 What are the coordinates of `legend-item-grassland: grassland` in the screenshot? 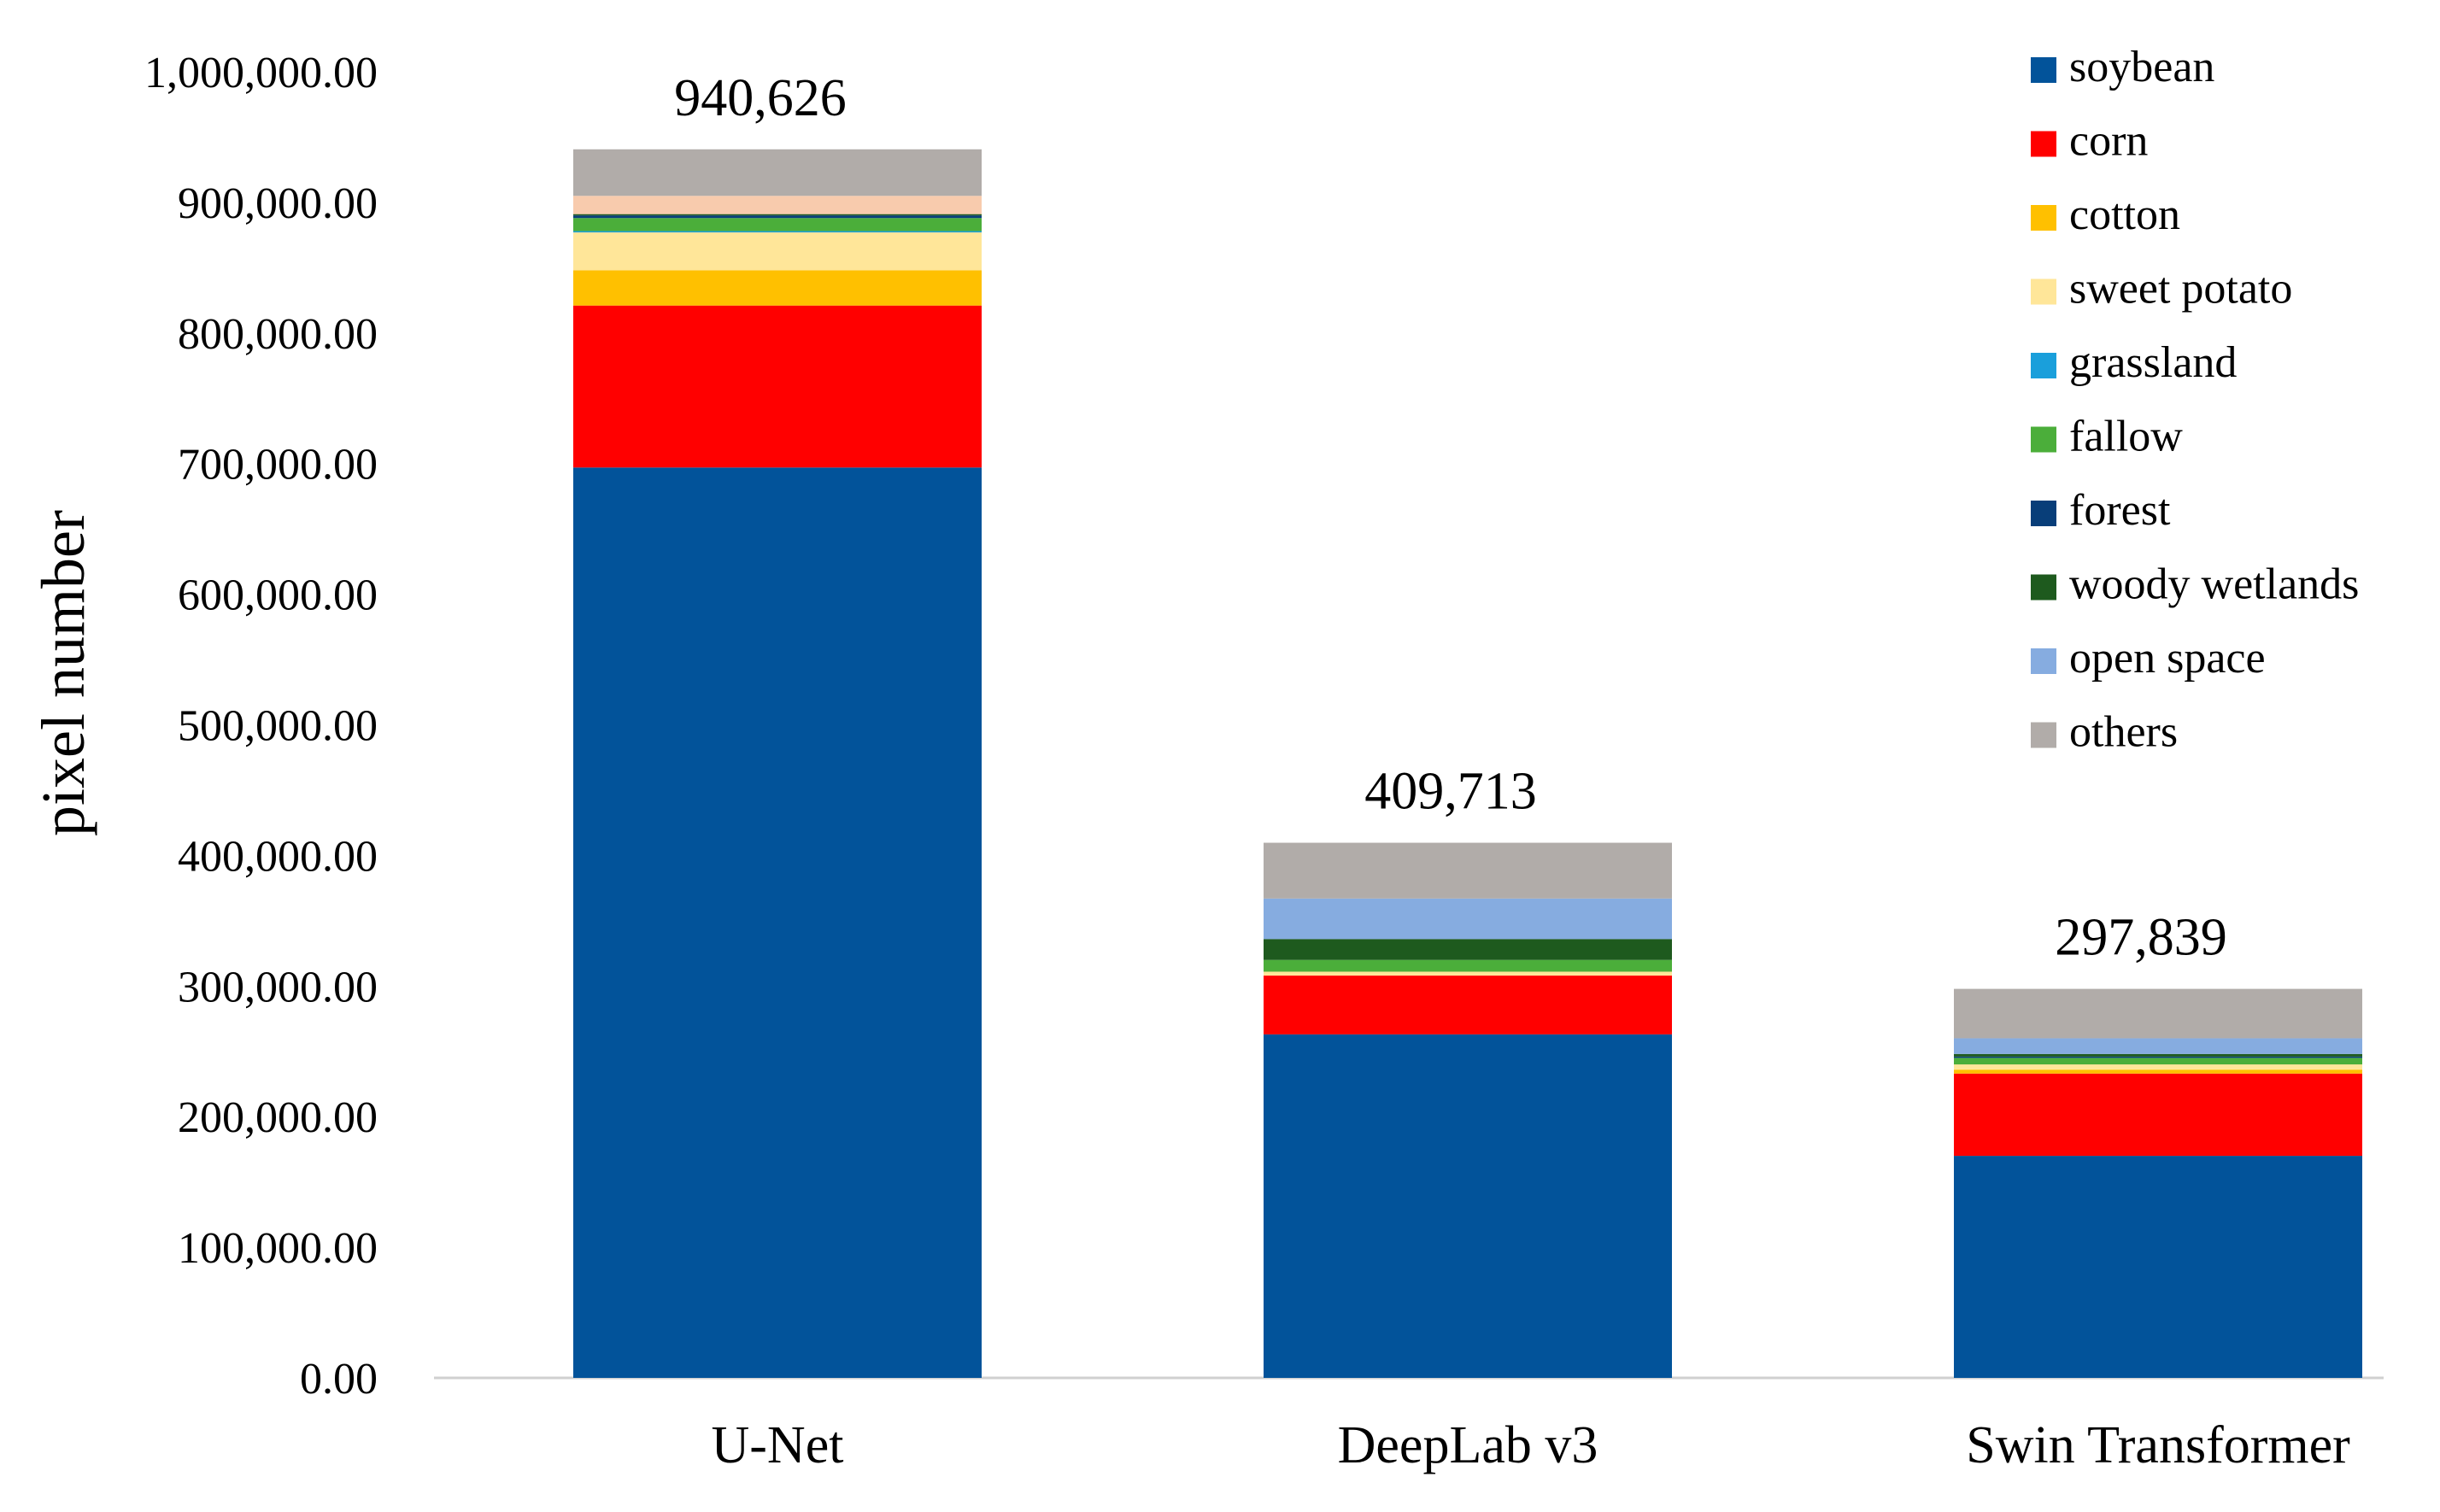 It's located at (2134, 362).